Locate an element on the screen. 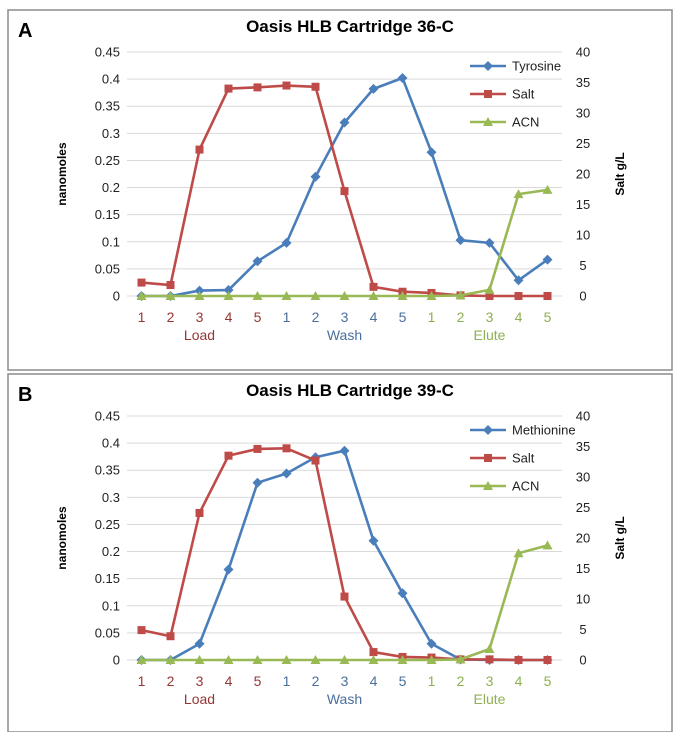 The width and height of the screenshot is (680, 732). y-tick-label: 0.35 is located at coordinates (107, 470).